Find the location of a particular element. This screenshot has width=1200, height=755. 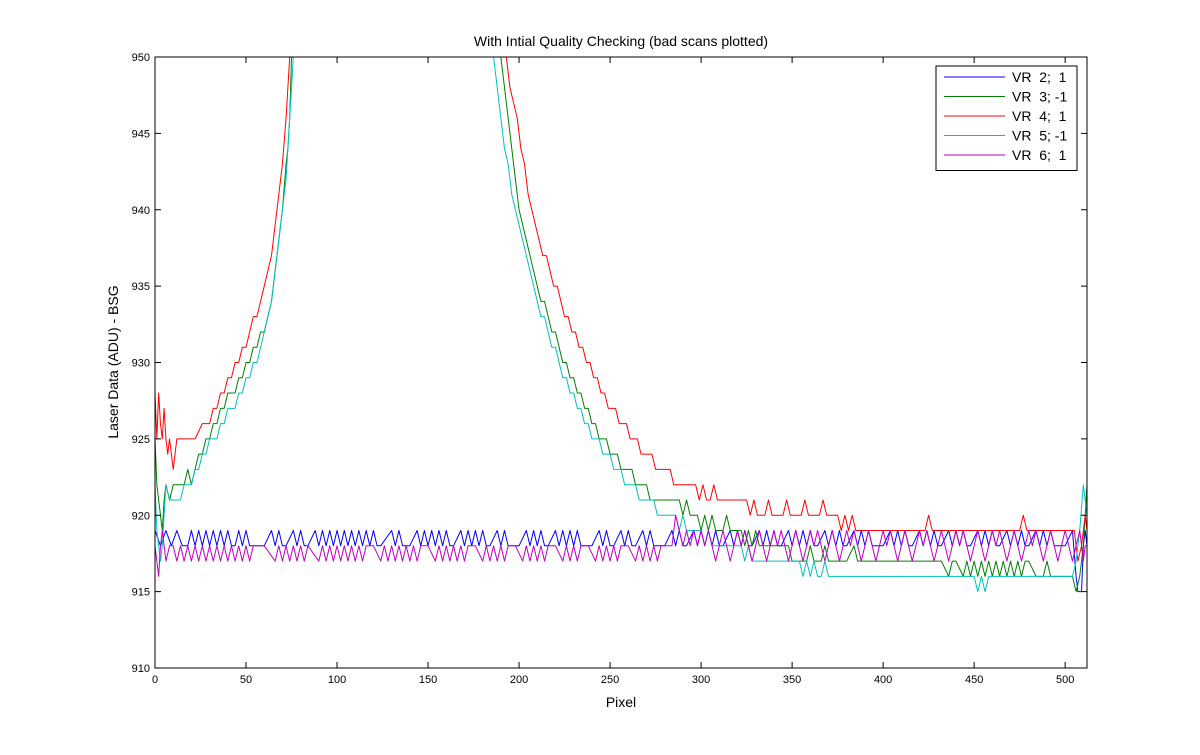

x-tick-label: 500 is located at coordinates (1065, 680).